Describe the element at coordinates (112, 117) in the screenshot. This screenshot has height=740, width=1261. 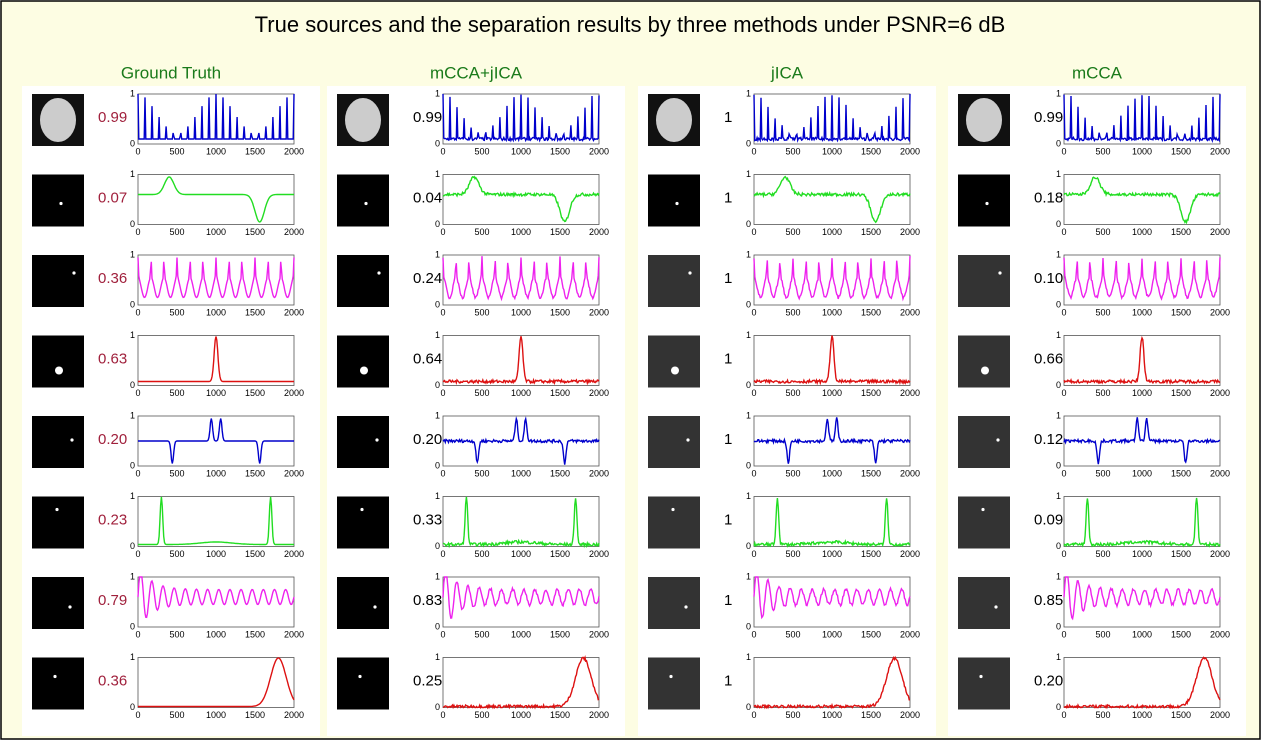
I see `correlation-score: 0.99` at that location.